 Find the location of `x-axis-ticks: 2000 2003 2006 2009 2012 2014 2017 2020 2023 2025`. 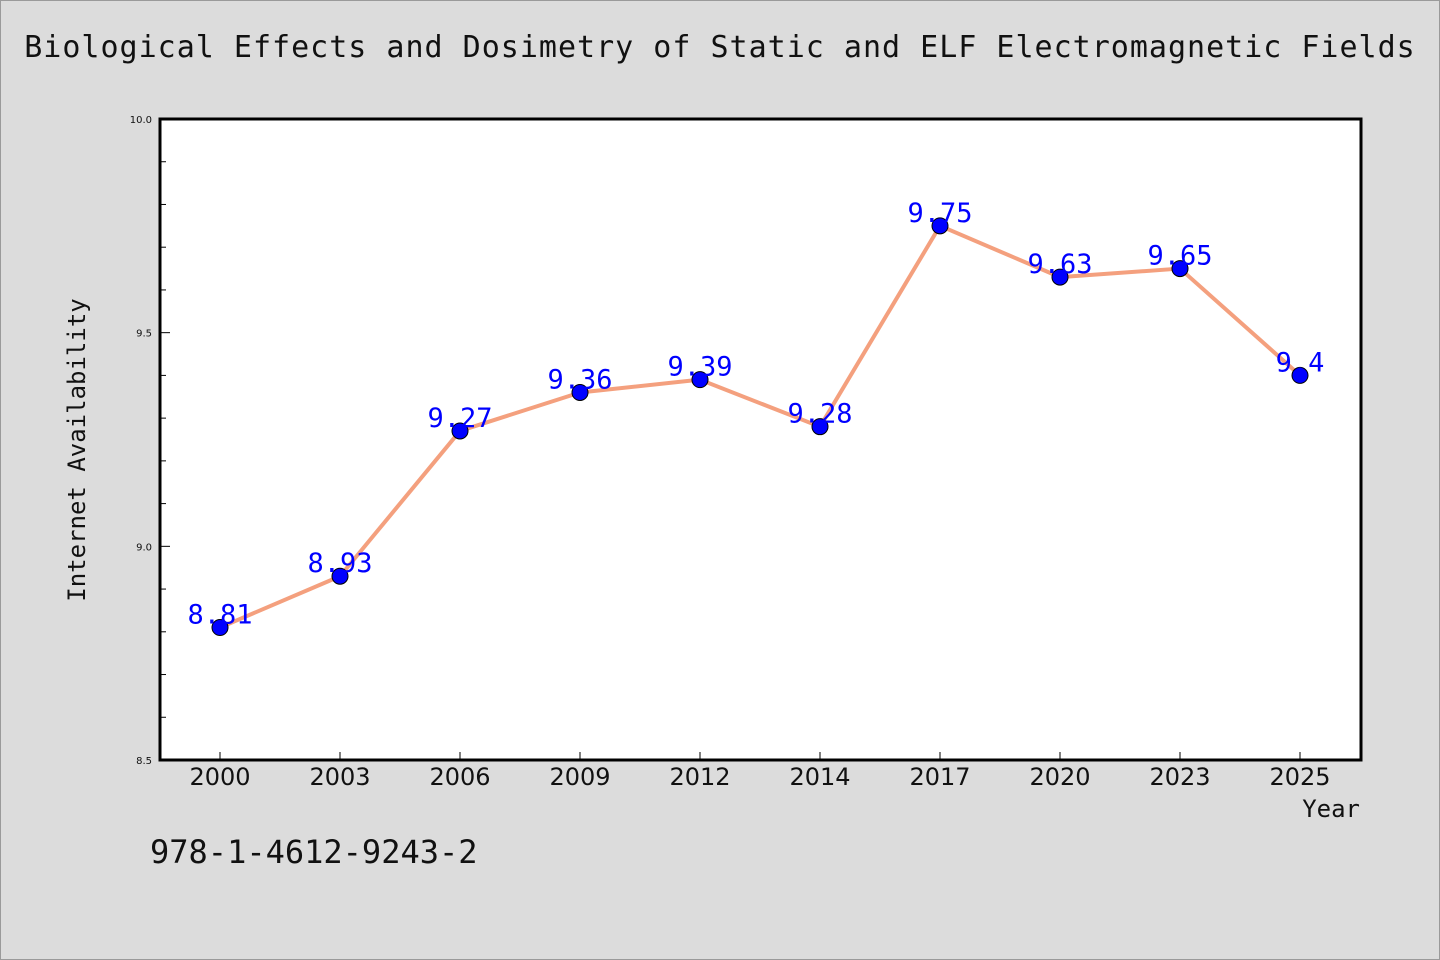

x-axis-ticks: 2000 2003 2006 2009 2012 2014 2017 2020 2023 2025 is located at coordinates (760, 771).